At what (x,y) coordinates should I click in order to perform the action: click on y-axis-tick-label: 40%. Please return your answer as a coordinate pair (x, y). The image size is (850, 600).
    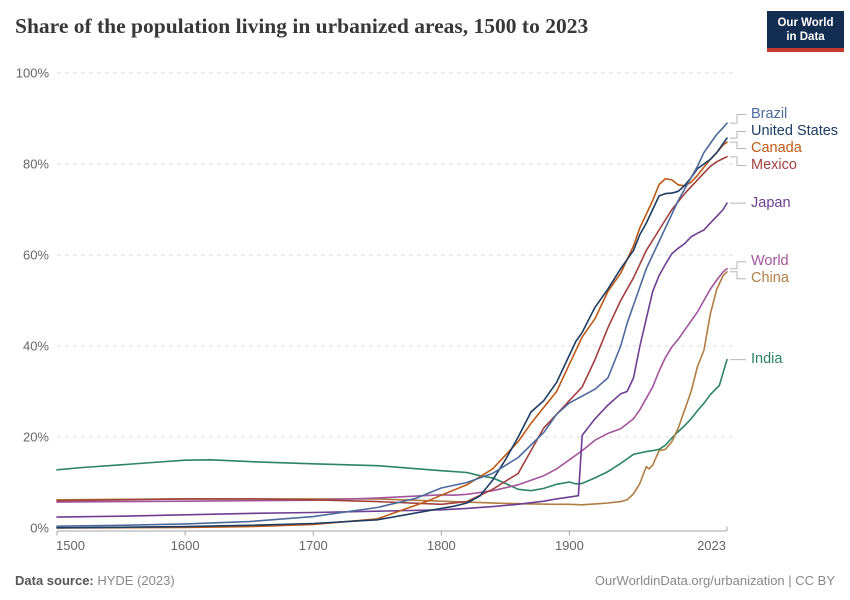
    Looking at the image, I should click on (36, 346).